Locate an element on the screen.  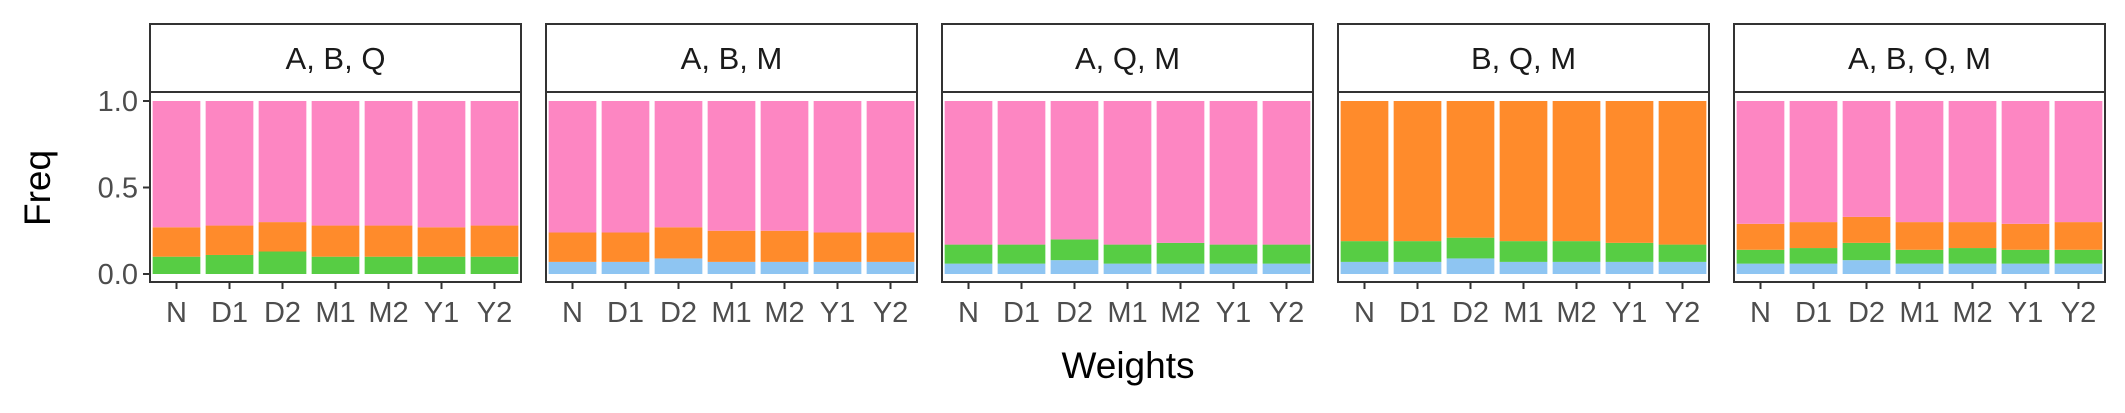
panel-4: B, Q, M N D1 D2 M1 M2 Y1 Y2 is located at coordinates (1523, 176).